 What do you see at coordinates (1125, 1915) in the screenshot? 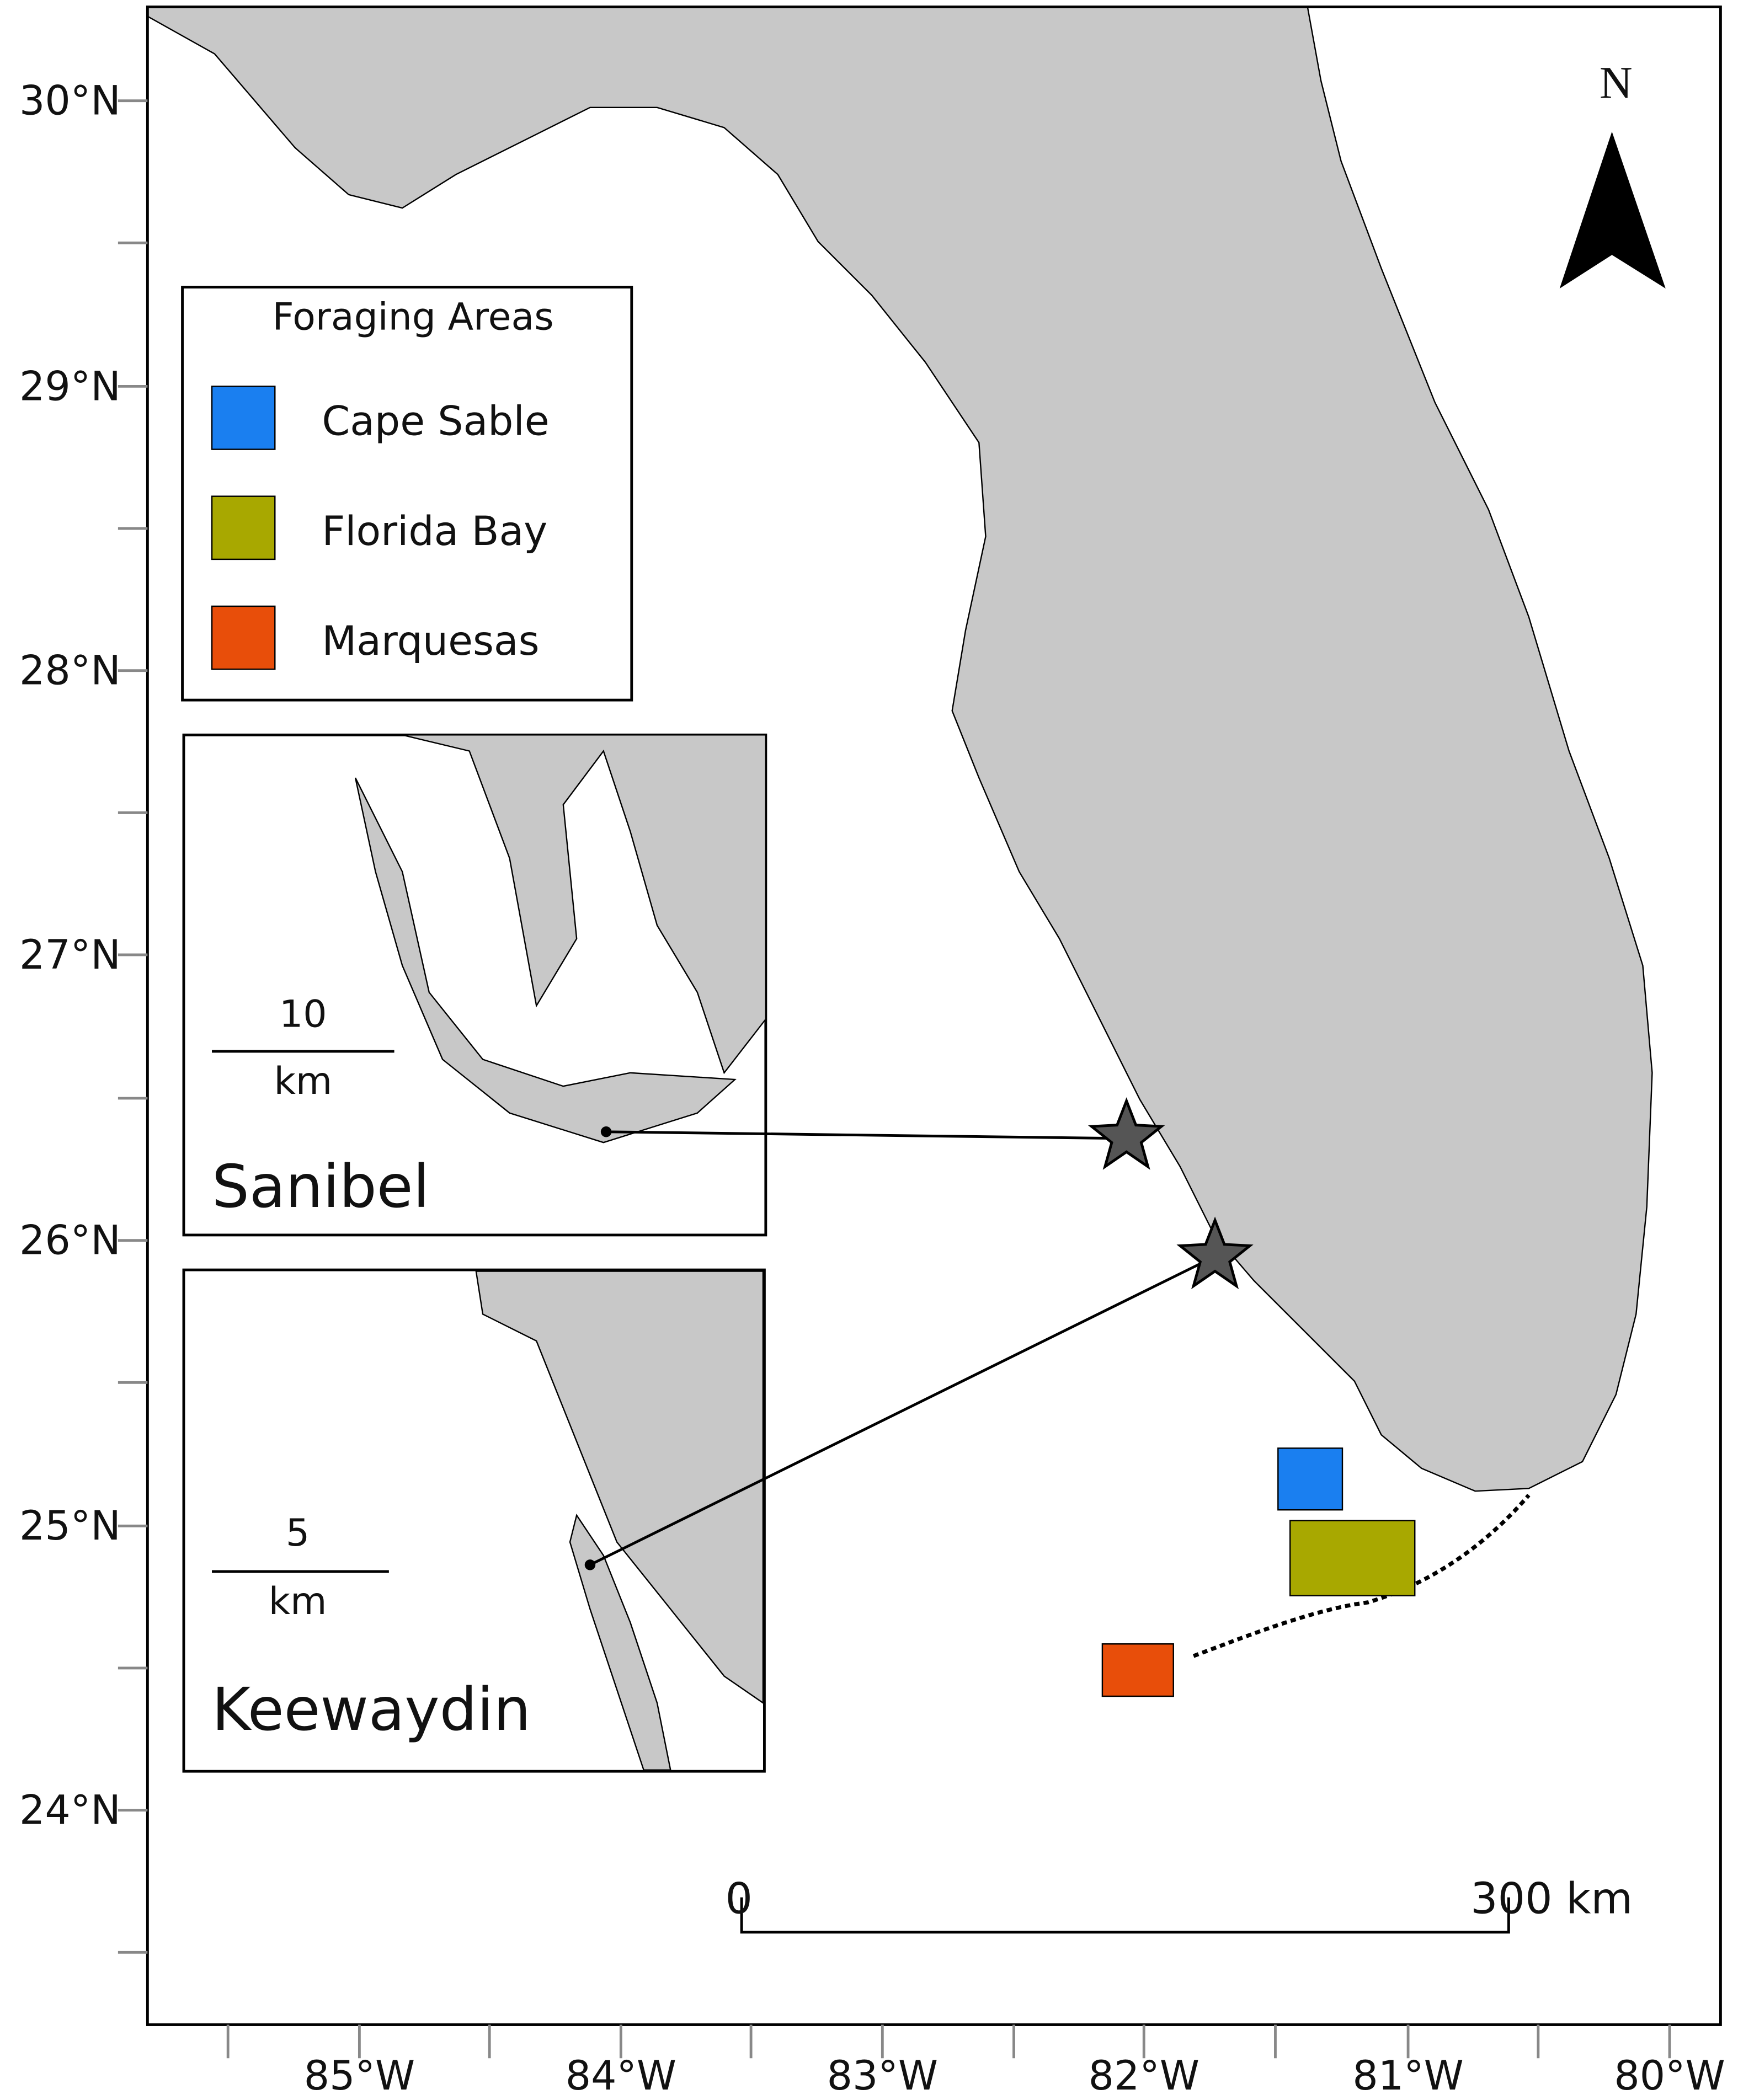
I see `scale-bar` at bounding box center [1125, 1915].